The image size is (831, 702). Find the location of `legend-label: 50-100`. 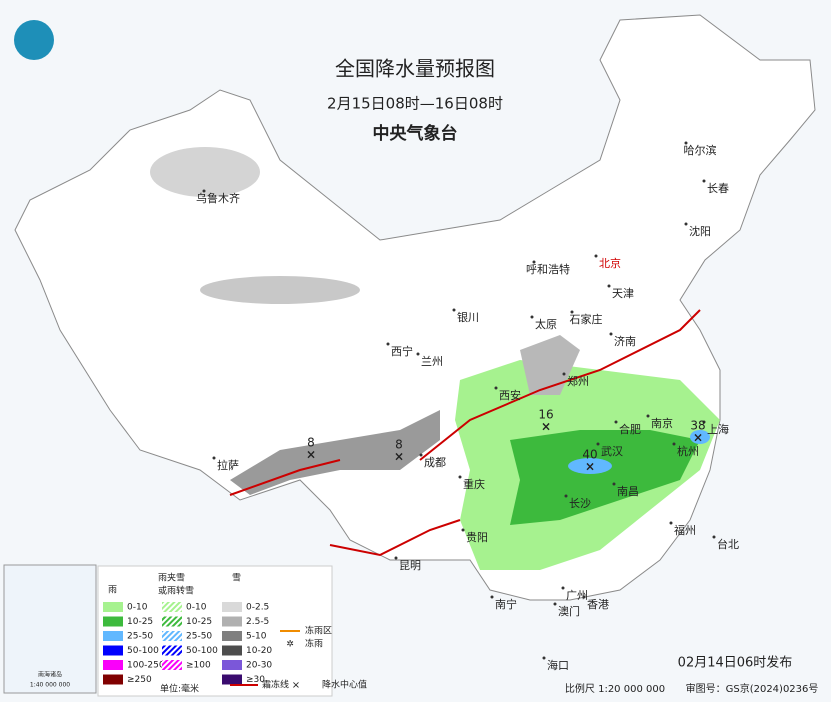

legend-label: 50-100 is located at coordinates (143, 651).